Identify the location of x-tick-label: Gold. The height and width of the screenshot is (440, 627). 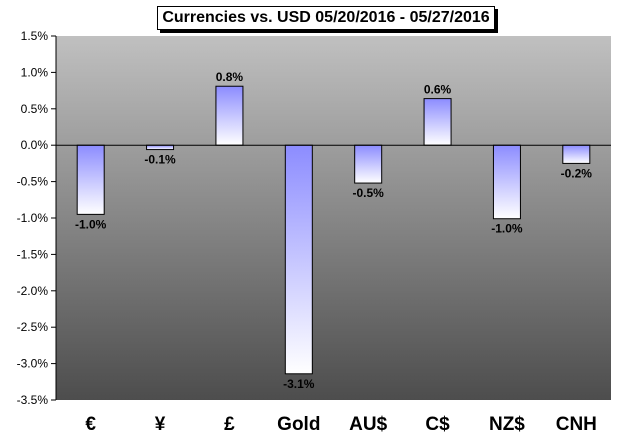
(298, 424).